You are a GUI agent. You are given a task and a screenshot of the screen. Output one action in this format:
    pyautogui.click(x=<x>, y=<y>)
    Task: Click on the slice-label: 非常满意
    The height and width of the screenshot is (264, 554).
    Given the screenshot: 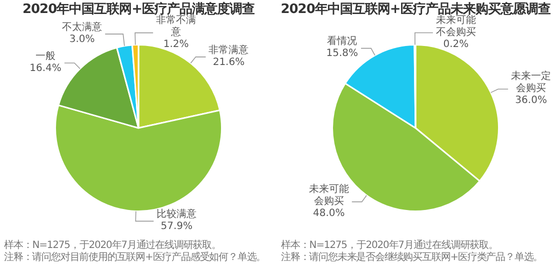 What is the action you would take?
    pyautogui.click(x=229, y=50)
    